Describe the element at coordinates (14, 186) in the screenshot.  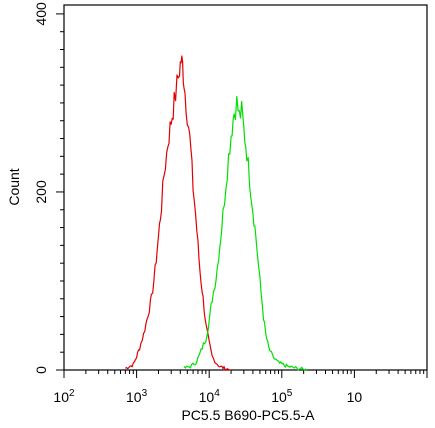
I see `y-axis-title: Count` at that location.